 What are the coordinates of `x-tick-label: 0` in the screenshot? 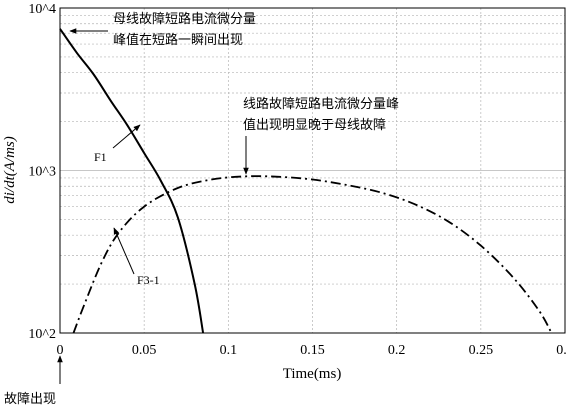 It's located at (60, 350).